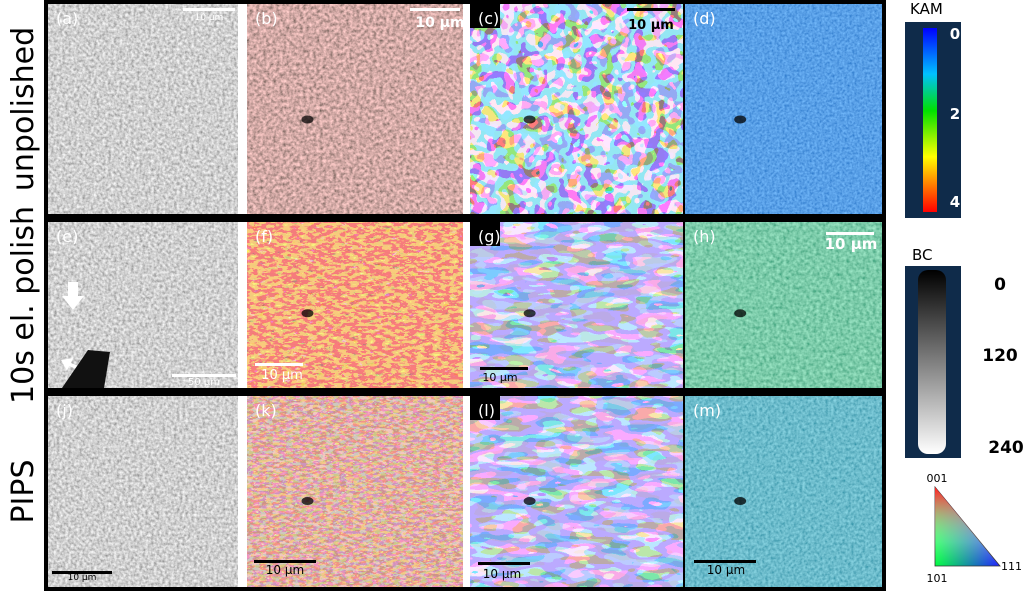 Image resolution: width=1024 pixels, height=604 pixels. Describe the element at coordinates (489, 236) in the screenshot. I see `panel-label: (g)` at that location.